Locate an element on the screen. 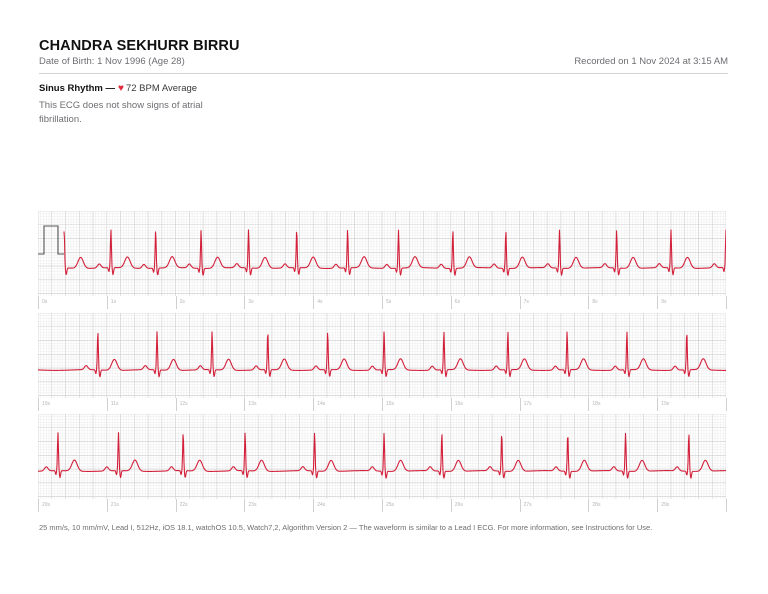 The image size is (768, 594). time-tick-label: 12s is located at coordinates (181, 404).